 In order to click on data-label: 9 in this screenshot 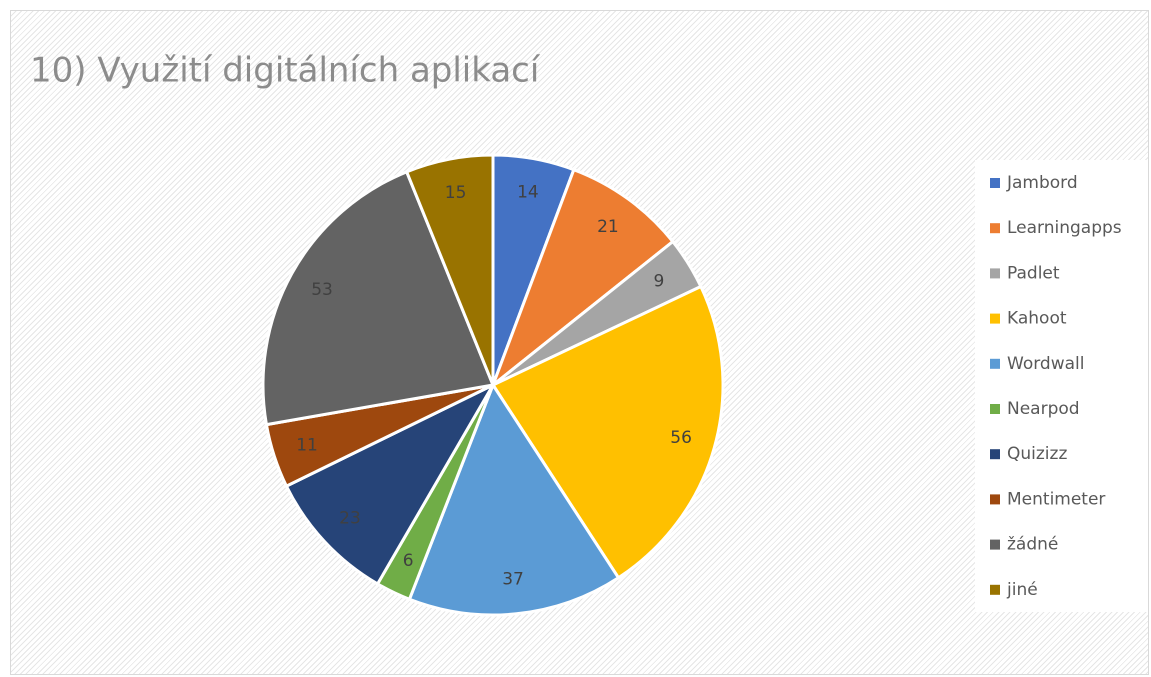, I will do `click(658, 282)`.